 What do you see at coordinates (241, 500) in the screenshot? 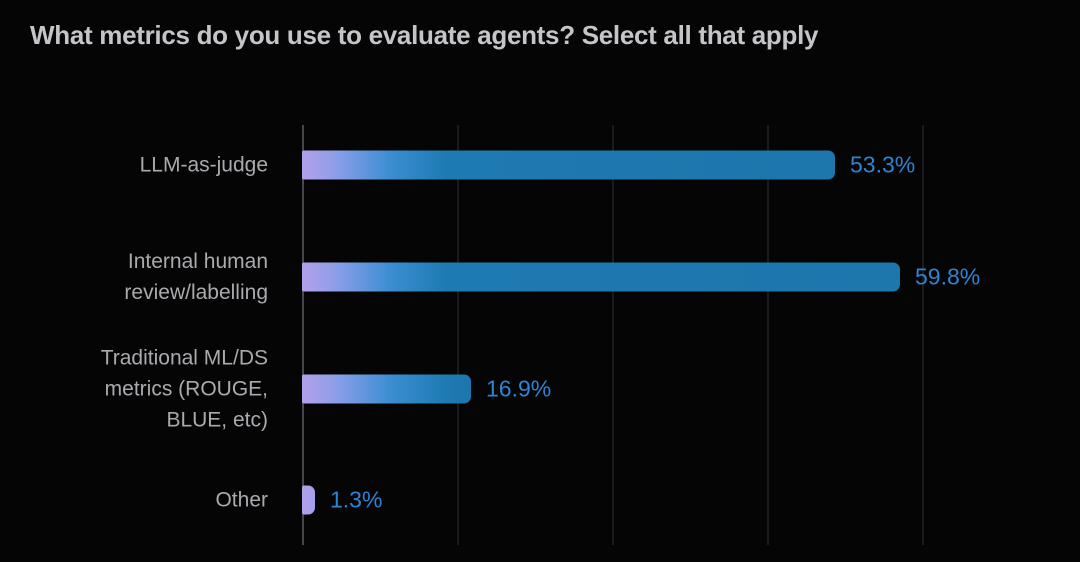
I see `category-label: Other` at bounding box center [241, 500].